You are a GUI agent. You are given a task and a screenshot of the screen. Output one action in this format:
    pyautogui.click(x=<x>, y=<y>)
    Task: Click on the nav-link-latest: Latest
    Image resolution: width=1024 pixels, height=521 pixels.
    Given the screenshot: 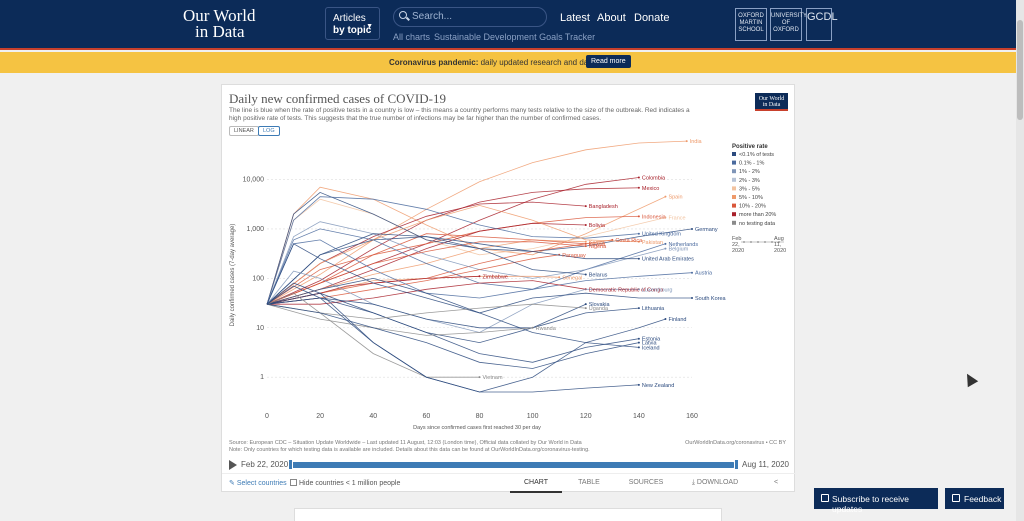 What is the action you would take?
    pyautogui.click(x=575, y=18)
    